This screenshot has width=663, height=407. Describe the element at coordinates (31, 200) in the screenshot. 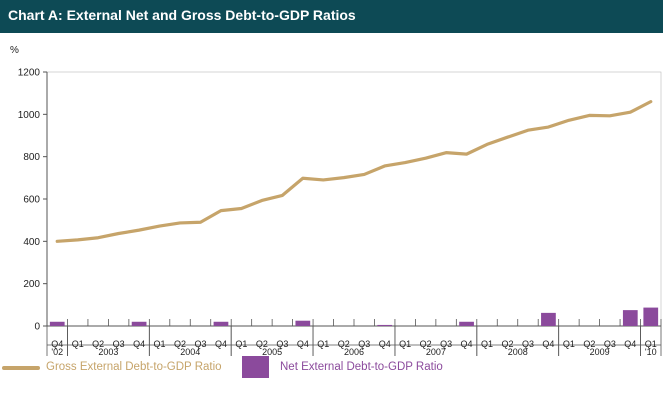

I see `y-tick-label: 600` at that location.